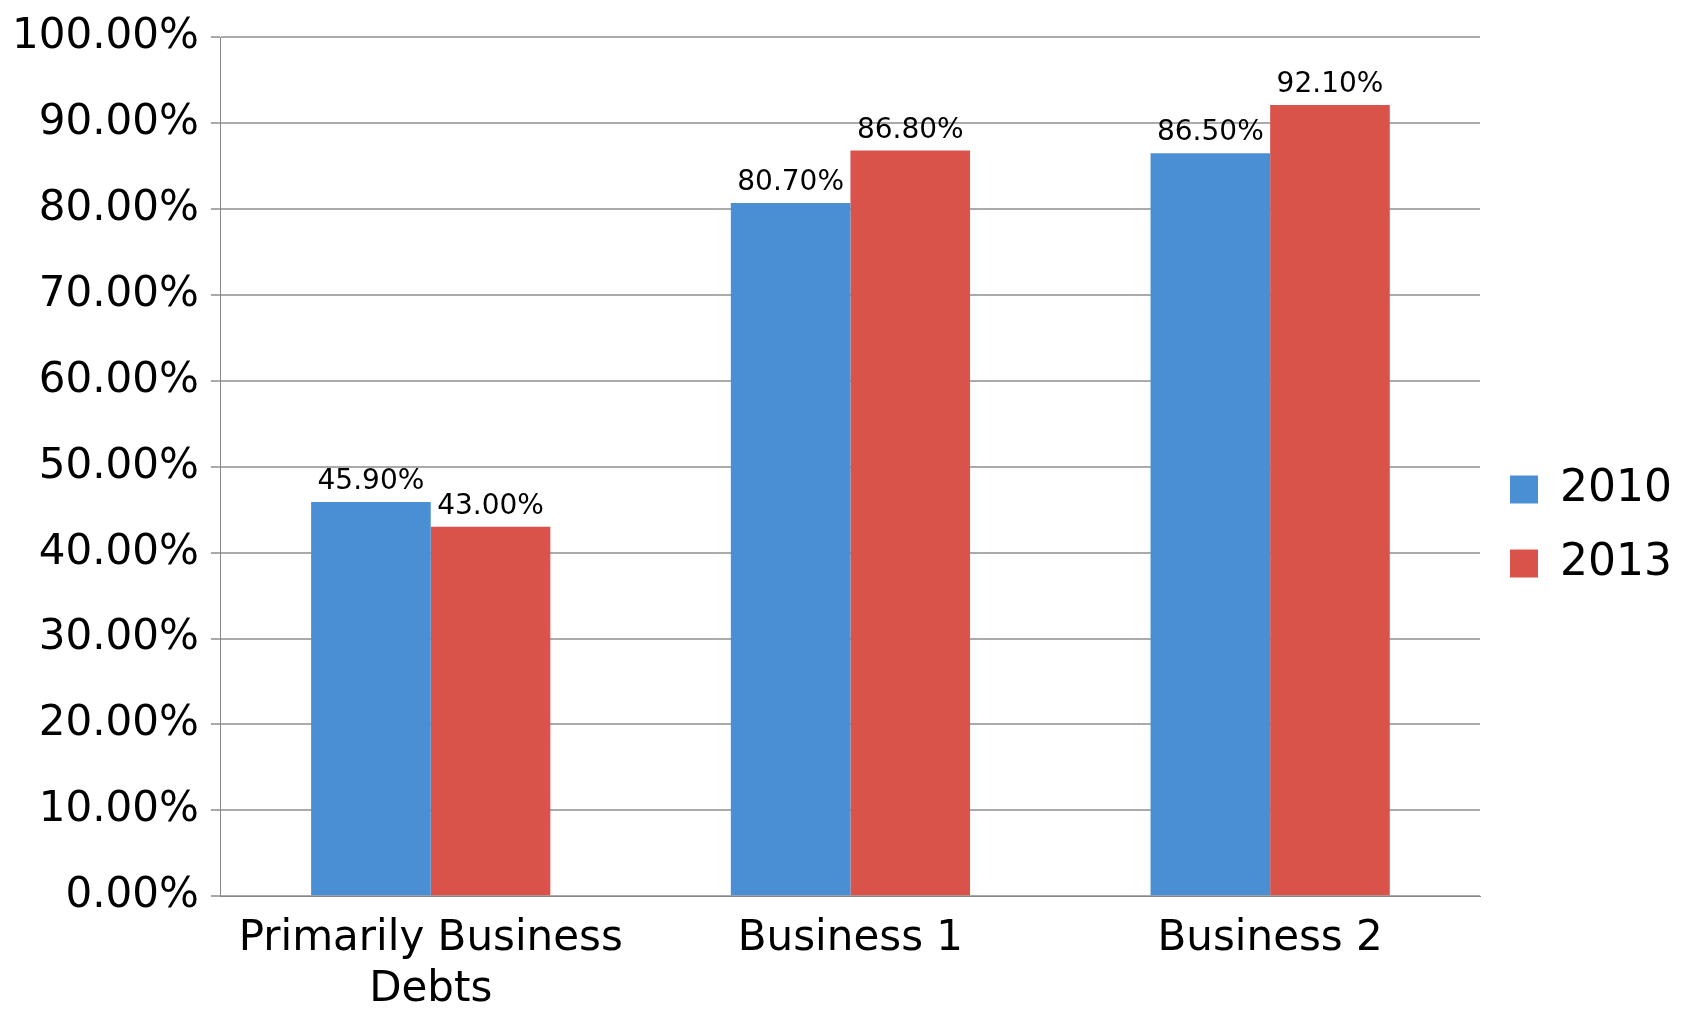 The image size is (1682, 1033). What do you see at coordinates (118, 377) in the screenshot?
I see `y-tick-label: 60.00%` at bounding box center [118, 377].